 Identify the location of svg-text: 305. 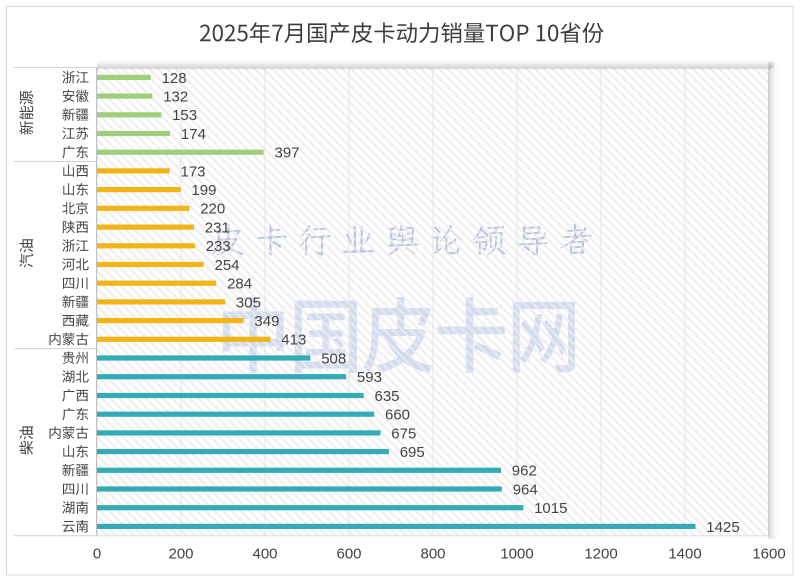
(248, 302).